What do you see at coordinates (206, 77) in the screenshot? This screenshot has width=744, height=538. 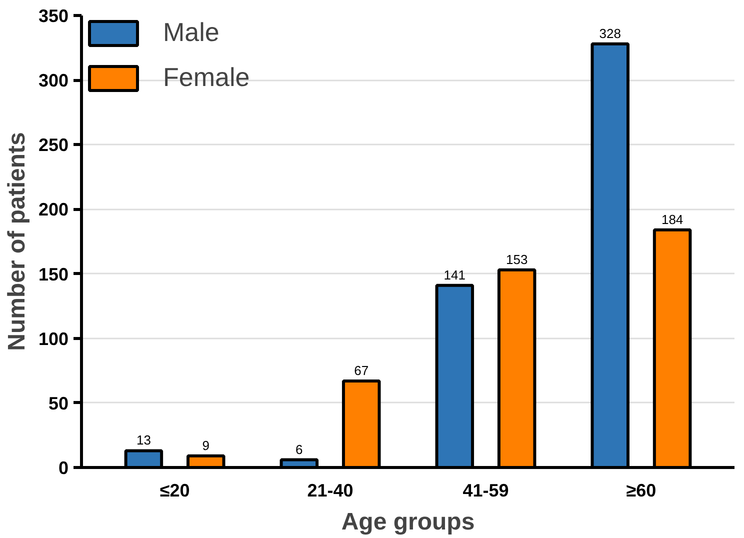 I see `legend-label: Female` at bounding box center [206, 77].